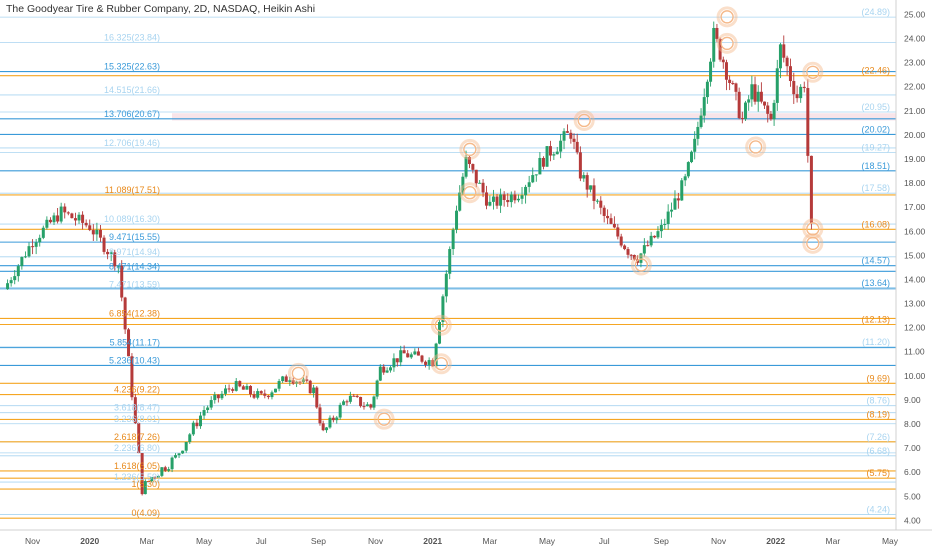 The height and width of the screenshot is (550, 932). Describe the element at coordinates (132, 37) in the screenshot. I see `level-label-19: 16.325(23.84)` at that location.